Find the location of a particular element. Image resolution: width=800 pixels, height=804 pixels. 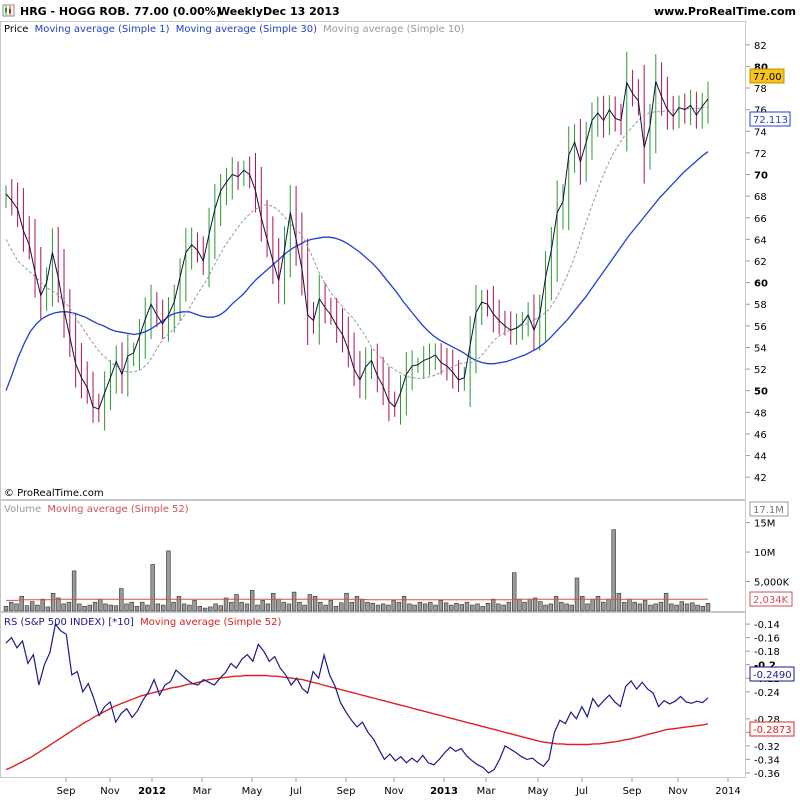

price-y-label-1: 44 is located at coordinates (760, 457).